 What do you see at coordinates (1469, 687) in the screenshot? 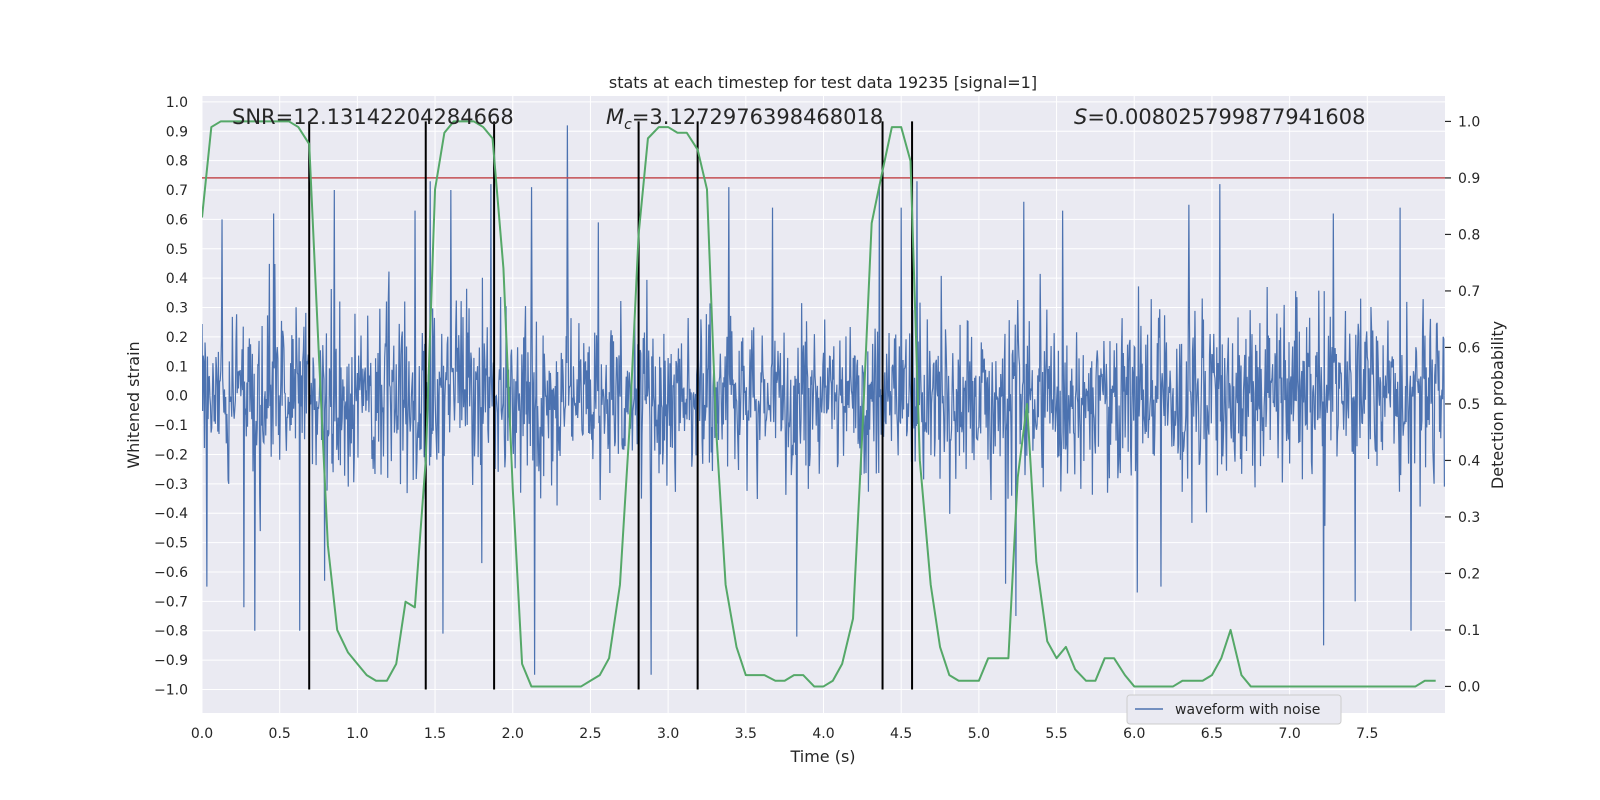
I see `y2-tick-label: 0.0` at bounding box center [1469, 687].